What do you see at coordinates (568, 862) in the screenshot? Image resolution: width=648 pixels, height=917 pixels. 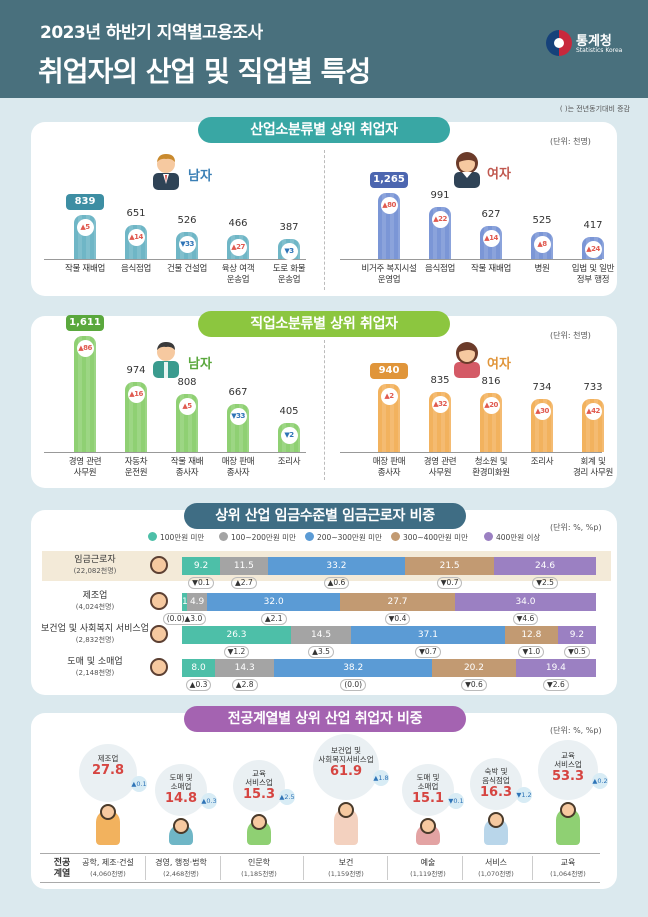 I see `major-name-6: 교육` at bounding box center [568, 862].